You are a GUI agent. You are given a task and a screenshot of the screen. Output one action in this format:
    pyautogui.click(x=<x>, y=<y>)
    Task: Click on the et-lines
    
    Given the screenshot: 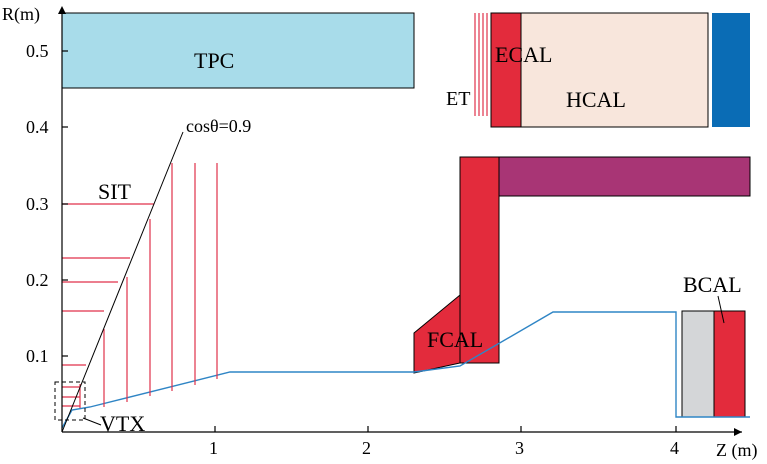 What is the action you would take?
    pyautogui.click(x=481, y=64)
    